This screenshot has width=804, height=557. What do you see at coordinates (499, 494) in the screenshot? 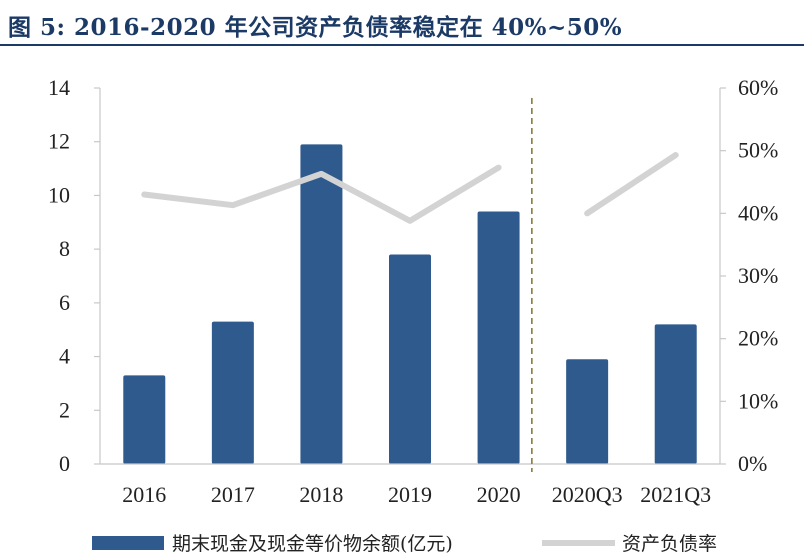
I see `x-tick-label: 2020` at bounding box center [499, 494].